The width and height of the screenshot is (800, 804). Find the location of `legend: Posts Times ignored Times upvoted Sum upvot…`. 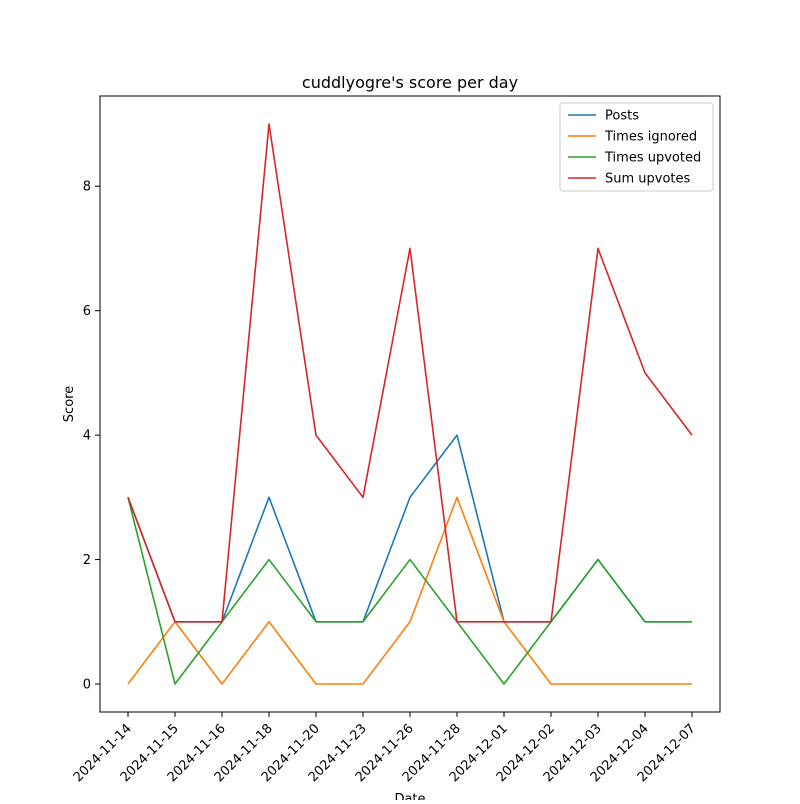

legend: Posts Times ignored Times upvoted Sum upvot… is located at coordinates (636, 147).